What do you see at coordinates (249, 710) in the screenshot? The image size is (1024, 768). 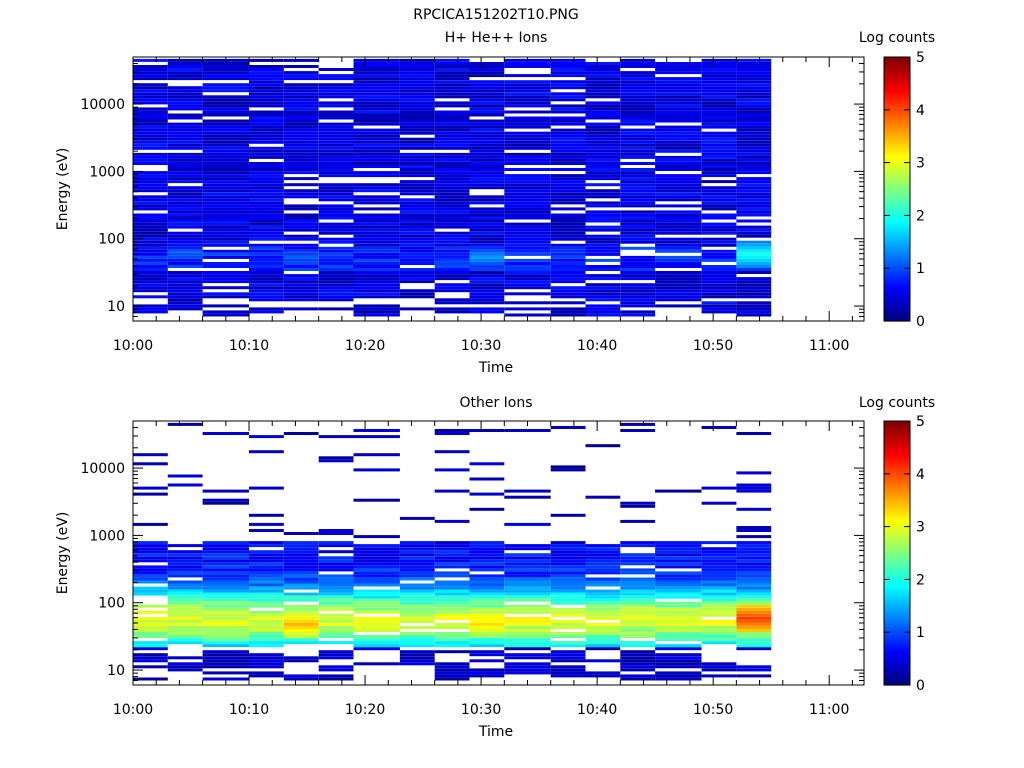 I see `x-tick-label: 10:10` at bounding box center [249, 710].